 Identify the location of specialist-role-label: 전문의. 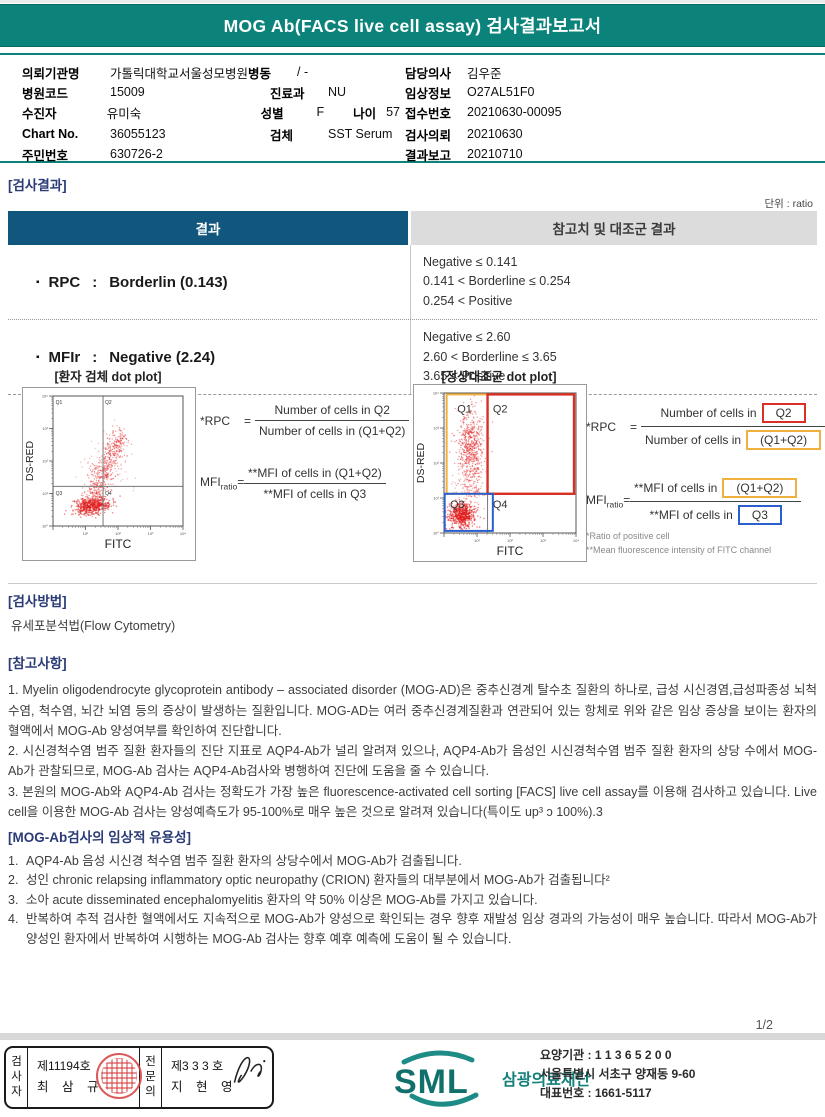
(151, 1077).